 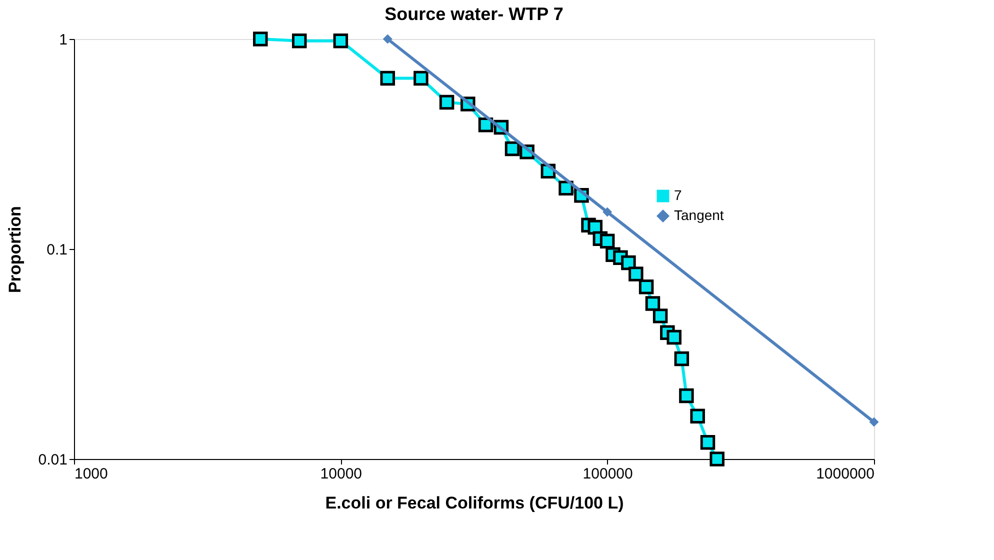 What do you see at coordinates (607, 474) in the screenshot?
I see `x-tick-label: 100000` at bounding box center [607, 474].